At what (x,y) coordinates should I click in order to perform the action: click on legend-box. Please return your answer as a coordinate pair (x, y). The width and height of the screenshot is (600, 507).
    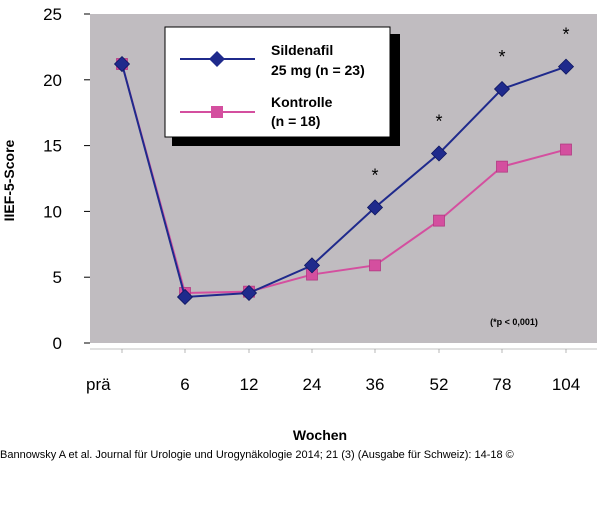
    Looking at the image, I should click on (277, 82).